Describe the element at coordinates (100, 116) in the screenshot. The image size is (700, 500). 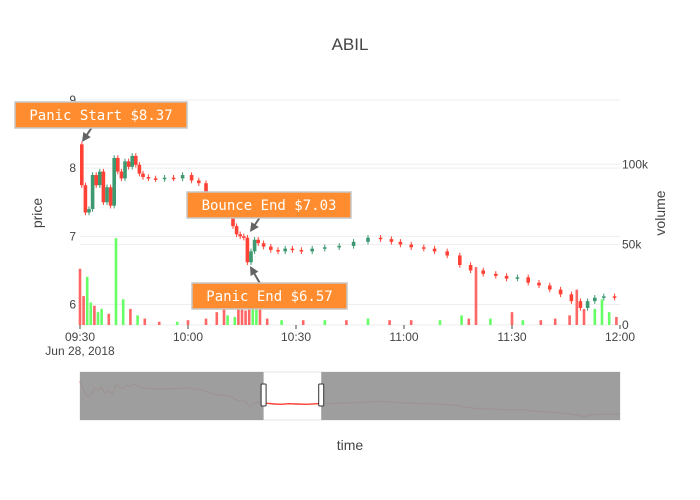
I see `annotation-text: Panic Start $8.37` at that location.